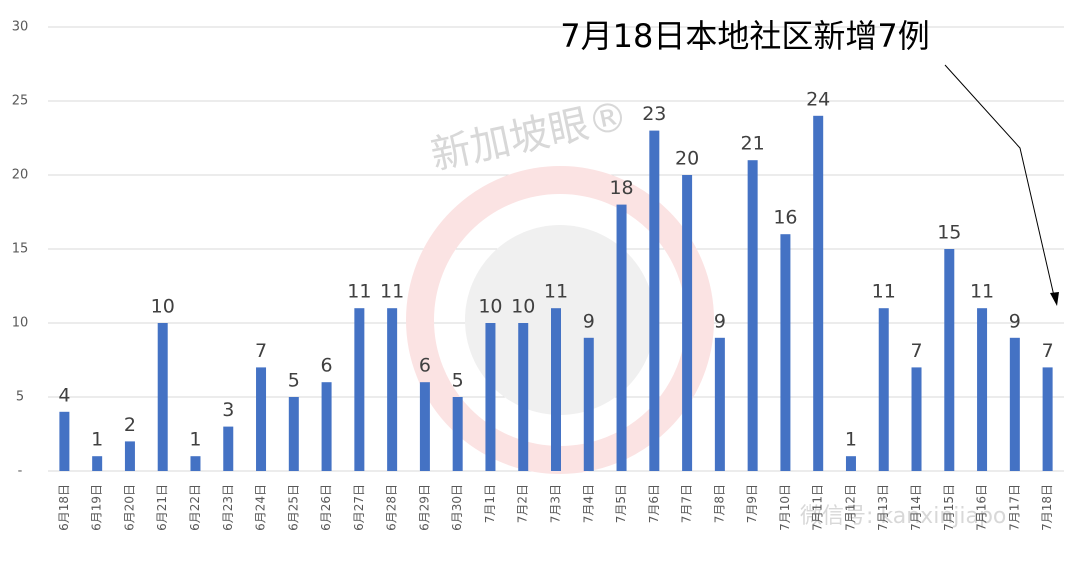 The height and width of the screenshot is (566, 1080). I want to click on watermark: 微信号: kanxinjiapo, so click(903, 516).